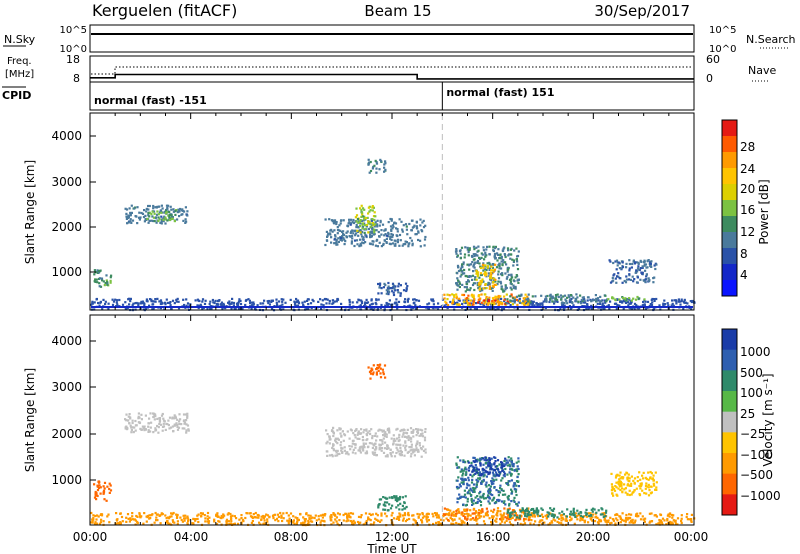  What do you see at coordinates (760, 496) in the screenshot?
I see `velocity-cbar-tick-neg1000: −1000` at bounding box center [760, 496].